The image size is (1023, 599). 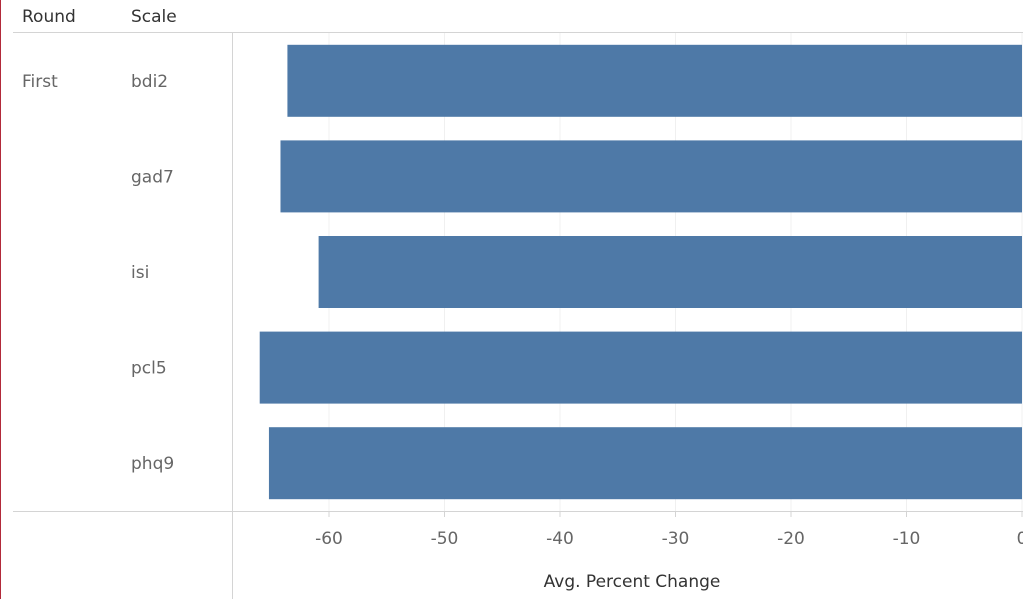 I want to click on left-border, so click(x=0, y=299).